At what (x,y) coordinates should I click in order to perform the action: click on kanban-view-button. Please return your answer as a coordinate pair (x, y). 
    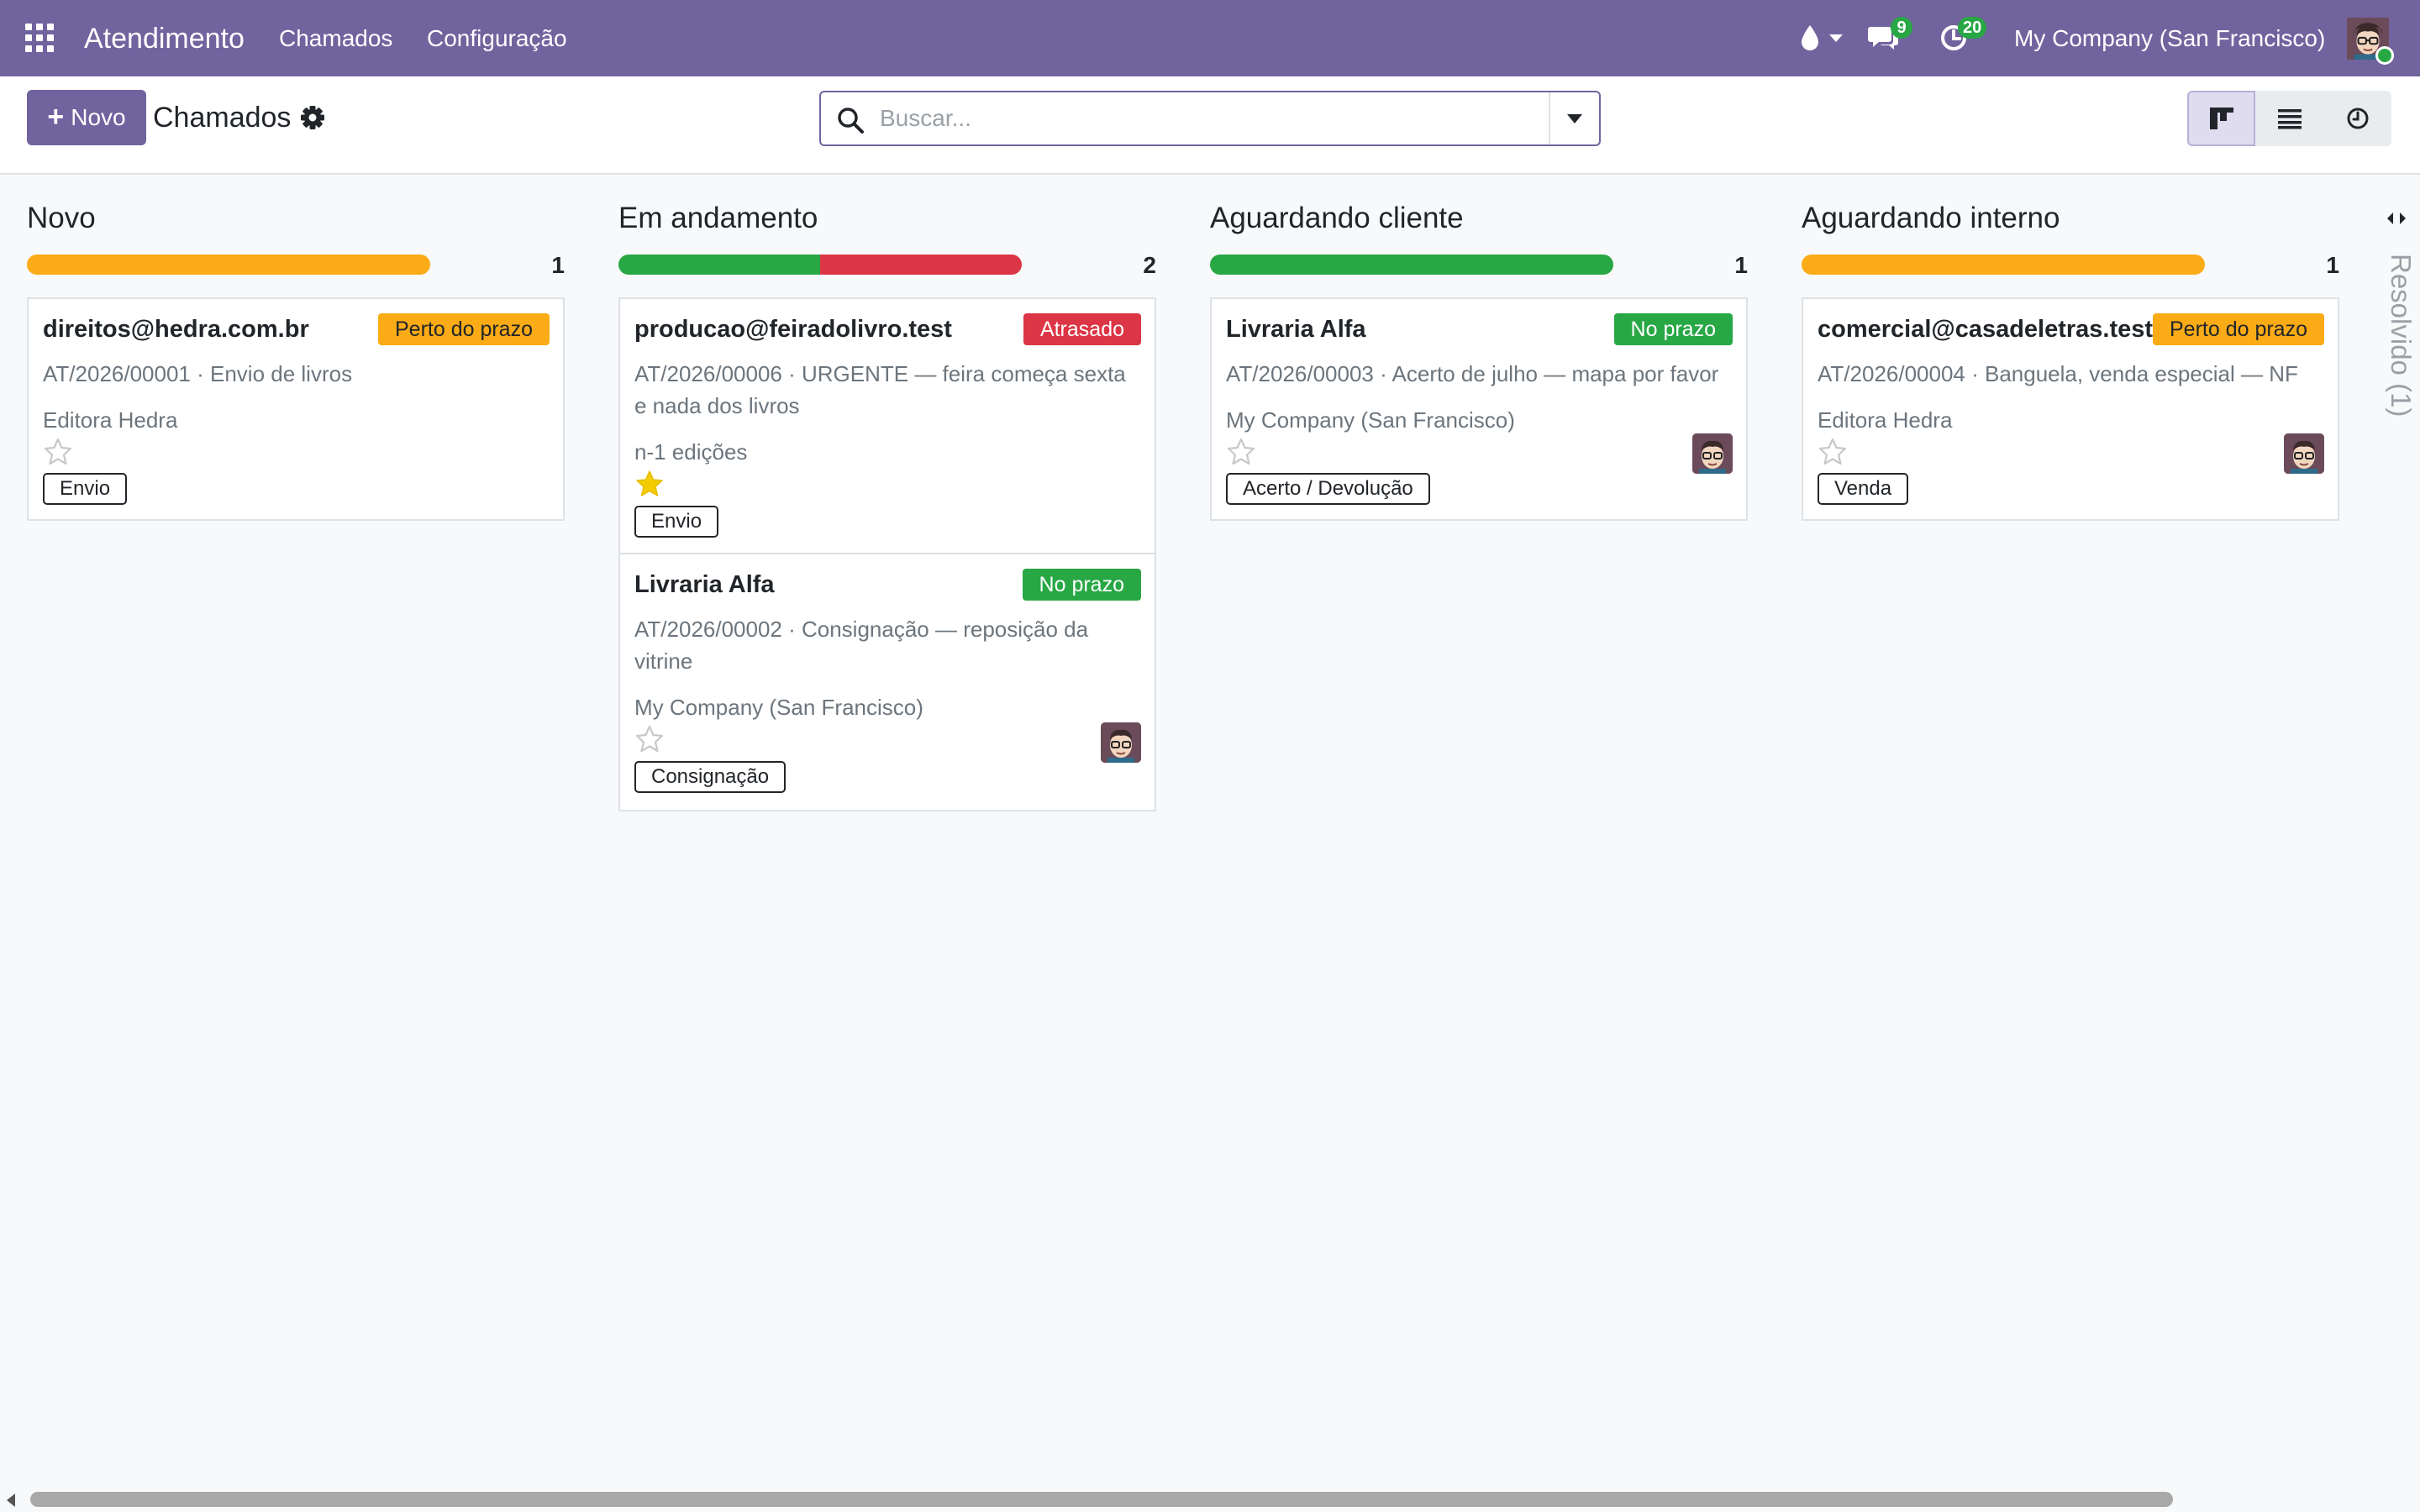
    Looking at the image, I should click on (2221, 118).